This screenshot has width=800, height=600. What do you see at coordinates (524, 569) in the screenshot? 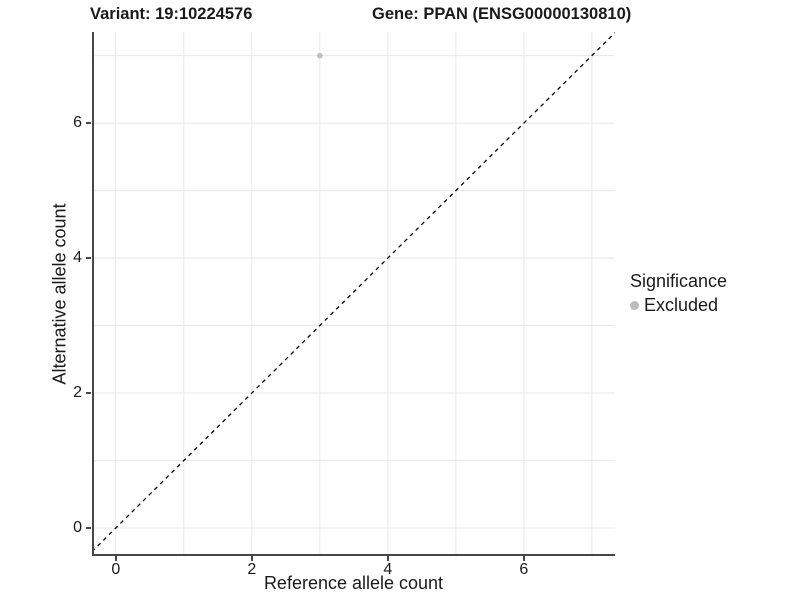
I see `x-tick-label: 6` at bounding box center [524, 569].